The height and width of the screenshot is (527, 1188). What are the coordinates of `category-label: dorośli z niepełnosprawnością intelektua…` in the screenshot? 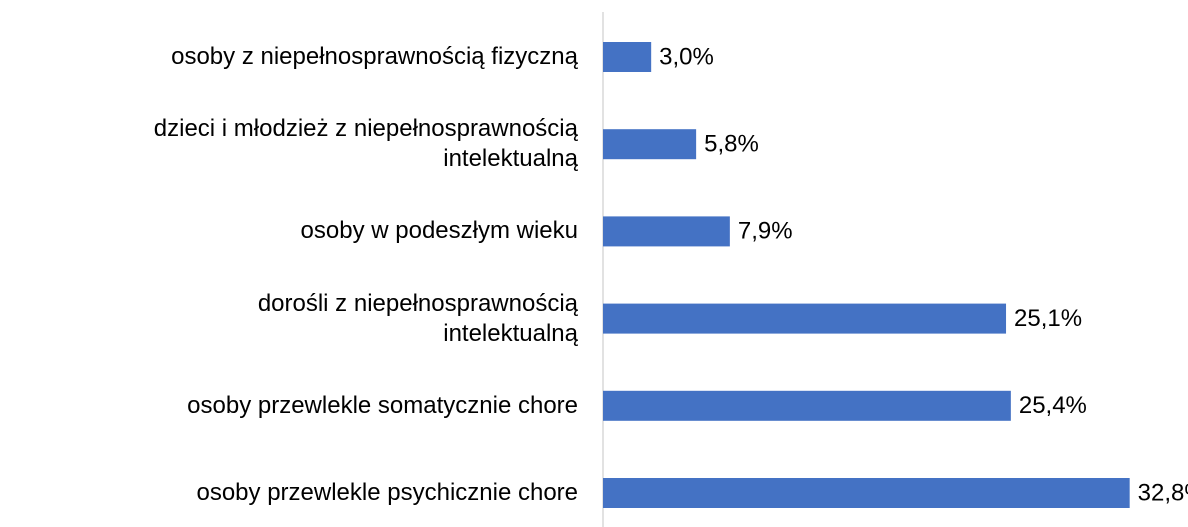 It's located at (417, 318).